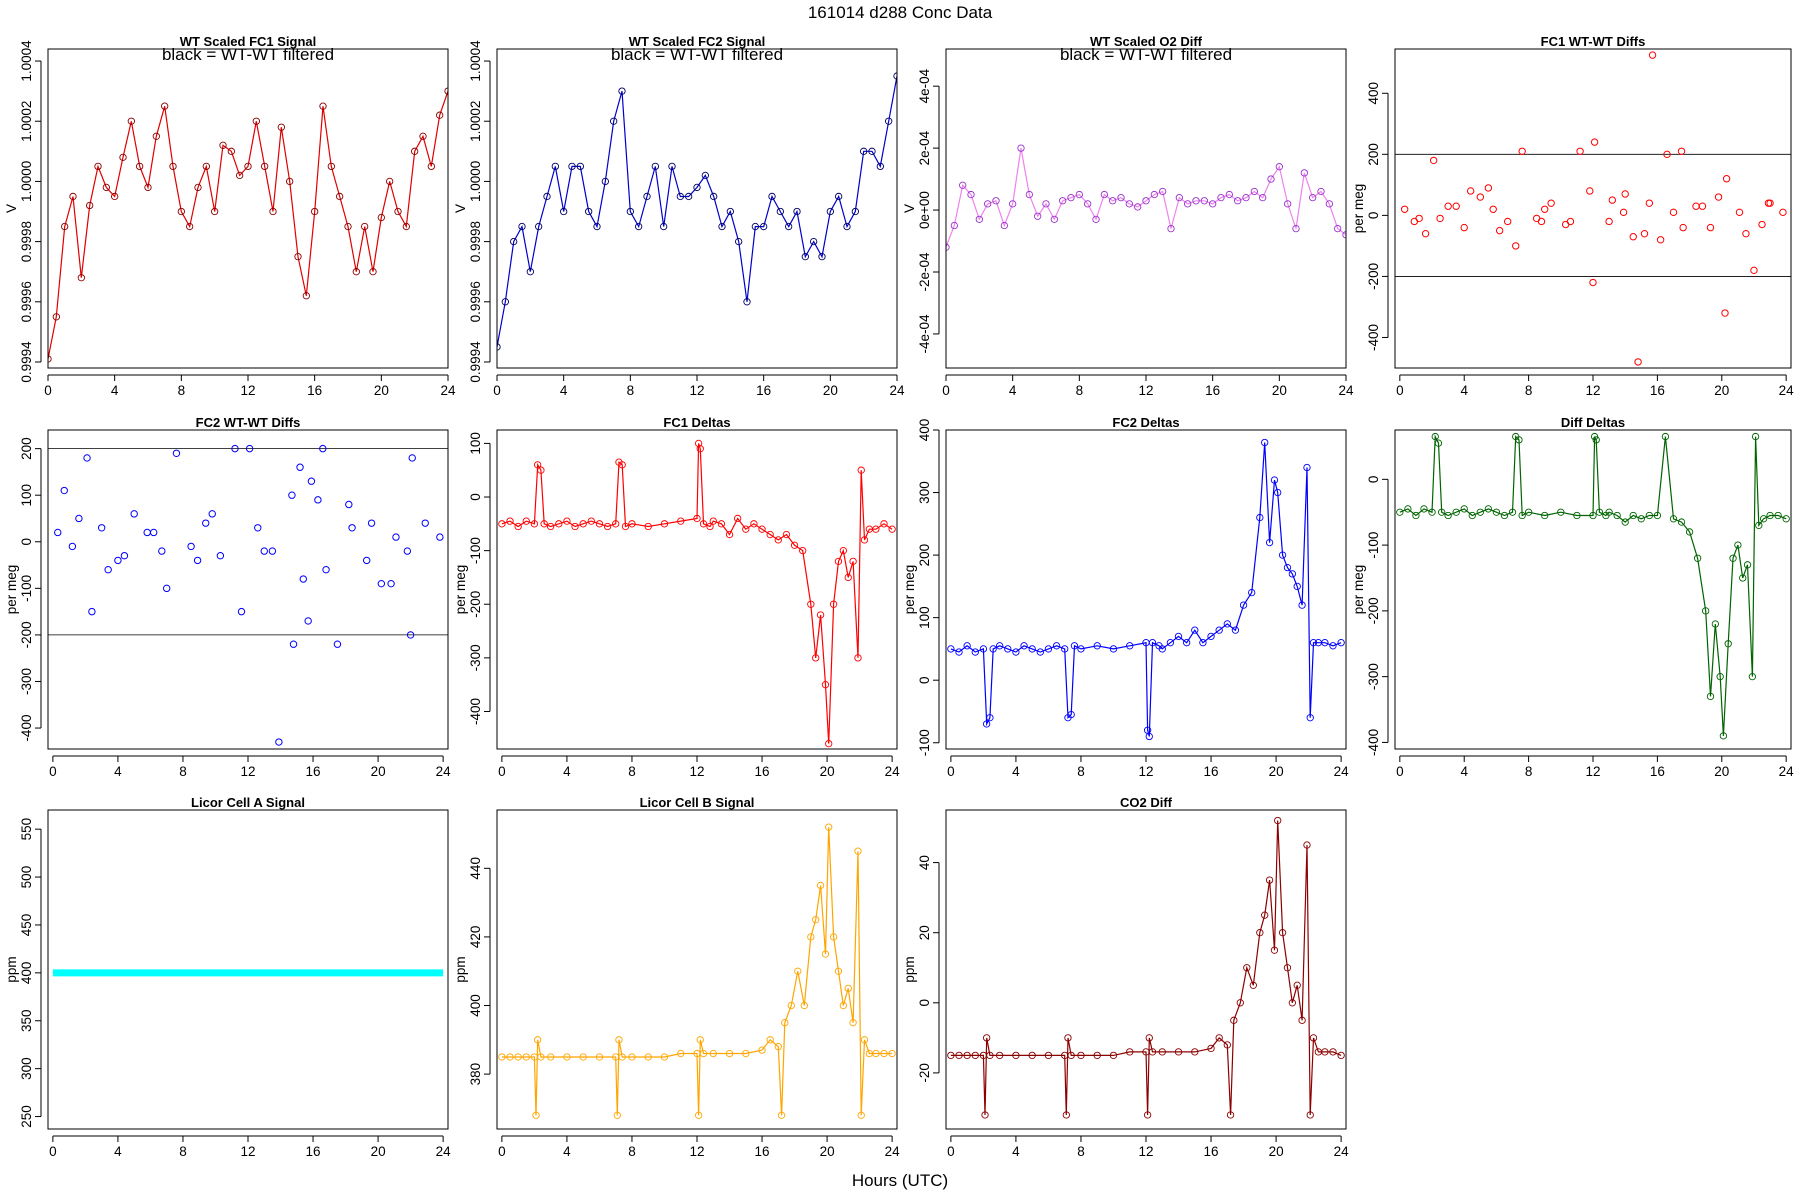  What do you see at coordinates (696, 422) in the screenshot?
I see `panel-title: FC1 Deltas` at bounding box center [696, 422].